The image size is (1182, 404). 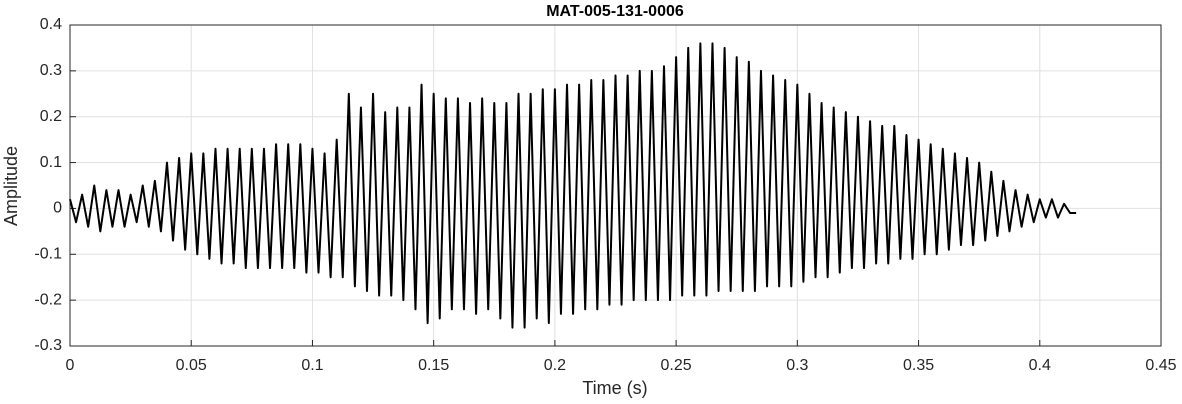 I want to click on x-axis-label: Time (s), so click(x=614, y=388).